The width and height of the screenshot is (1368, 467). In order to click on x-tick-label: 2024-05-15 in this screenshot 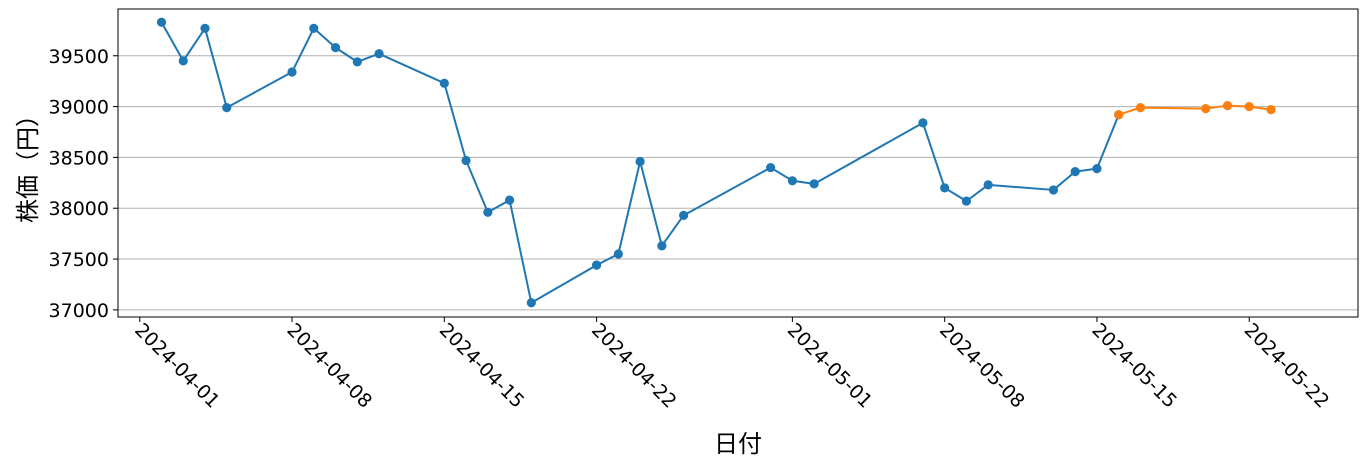, I will do `click(1134, 366)`.